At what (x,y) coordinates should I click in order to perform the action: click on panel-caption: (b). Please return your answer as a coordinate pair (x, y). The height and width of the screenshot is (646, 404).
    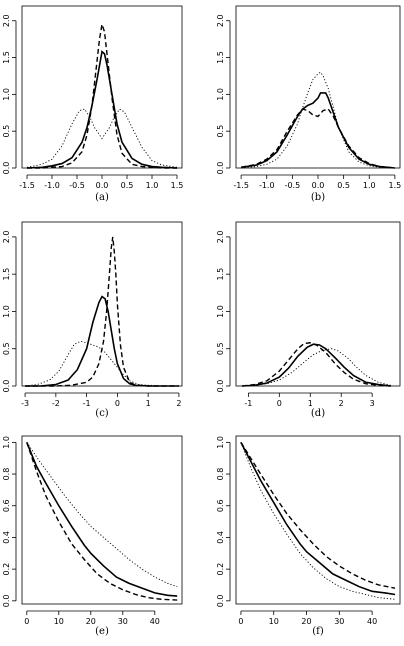
    Looking at the image, I should click on (318, 197).